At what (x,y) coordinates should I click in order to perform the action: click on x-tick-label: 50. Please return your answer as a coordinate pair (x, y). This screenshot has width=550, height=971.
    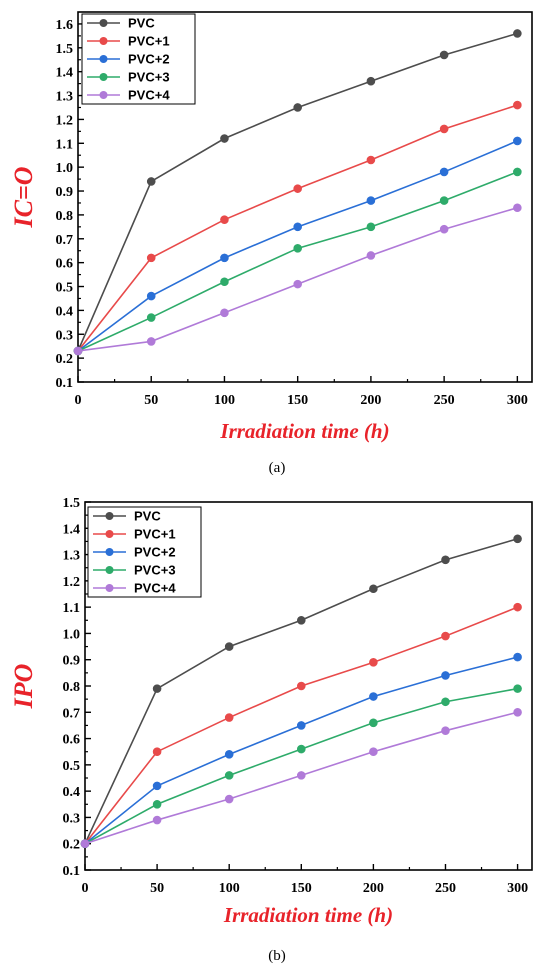
    Looking at the image, I should click on (157, 888).